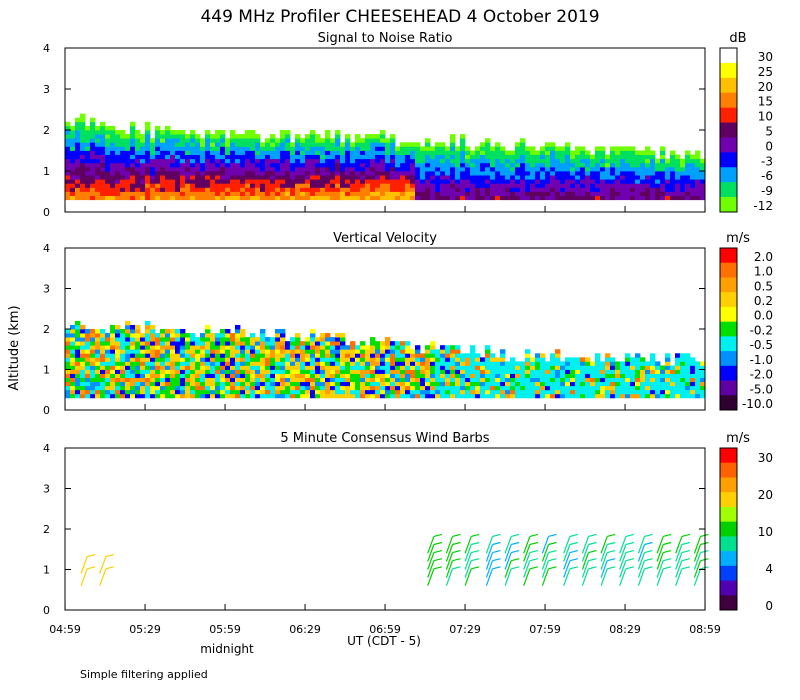 The image size is (800, 700). I want to click on snr-colorbar-label: 30, so click(765, 57).